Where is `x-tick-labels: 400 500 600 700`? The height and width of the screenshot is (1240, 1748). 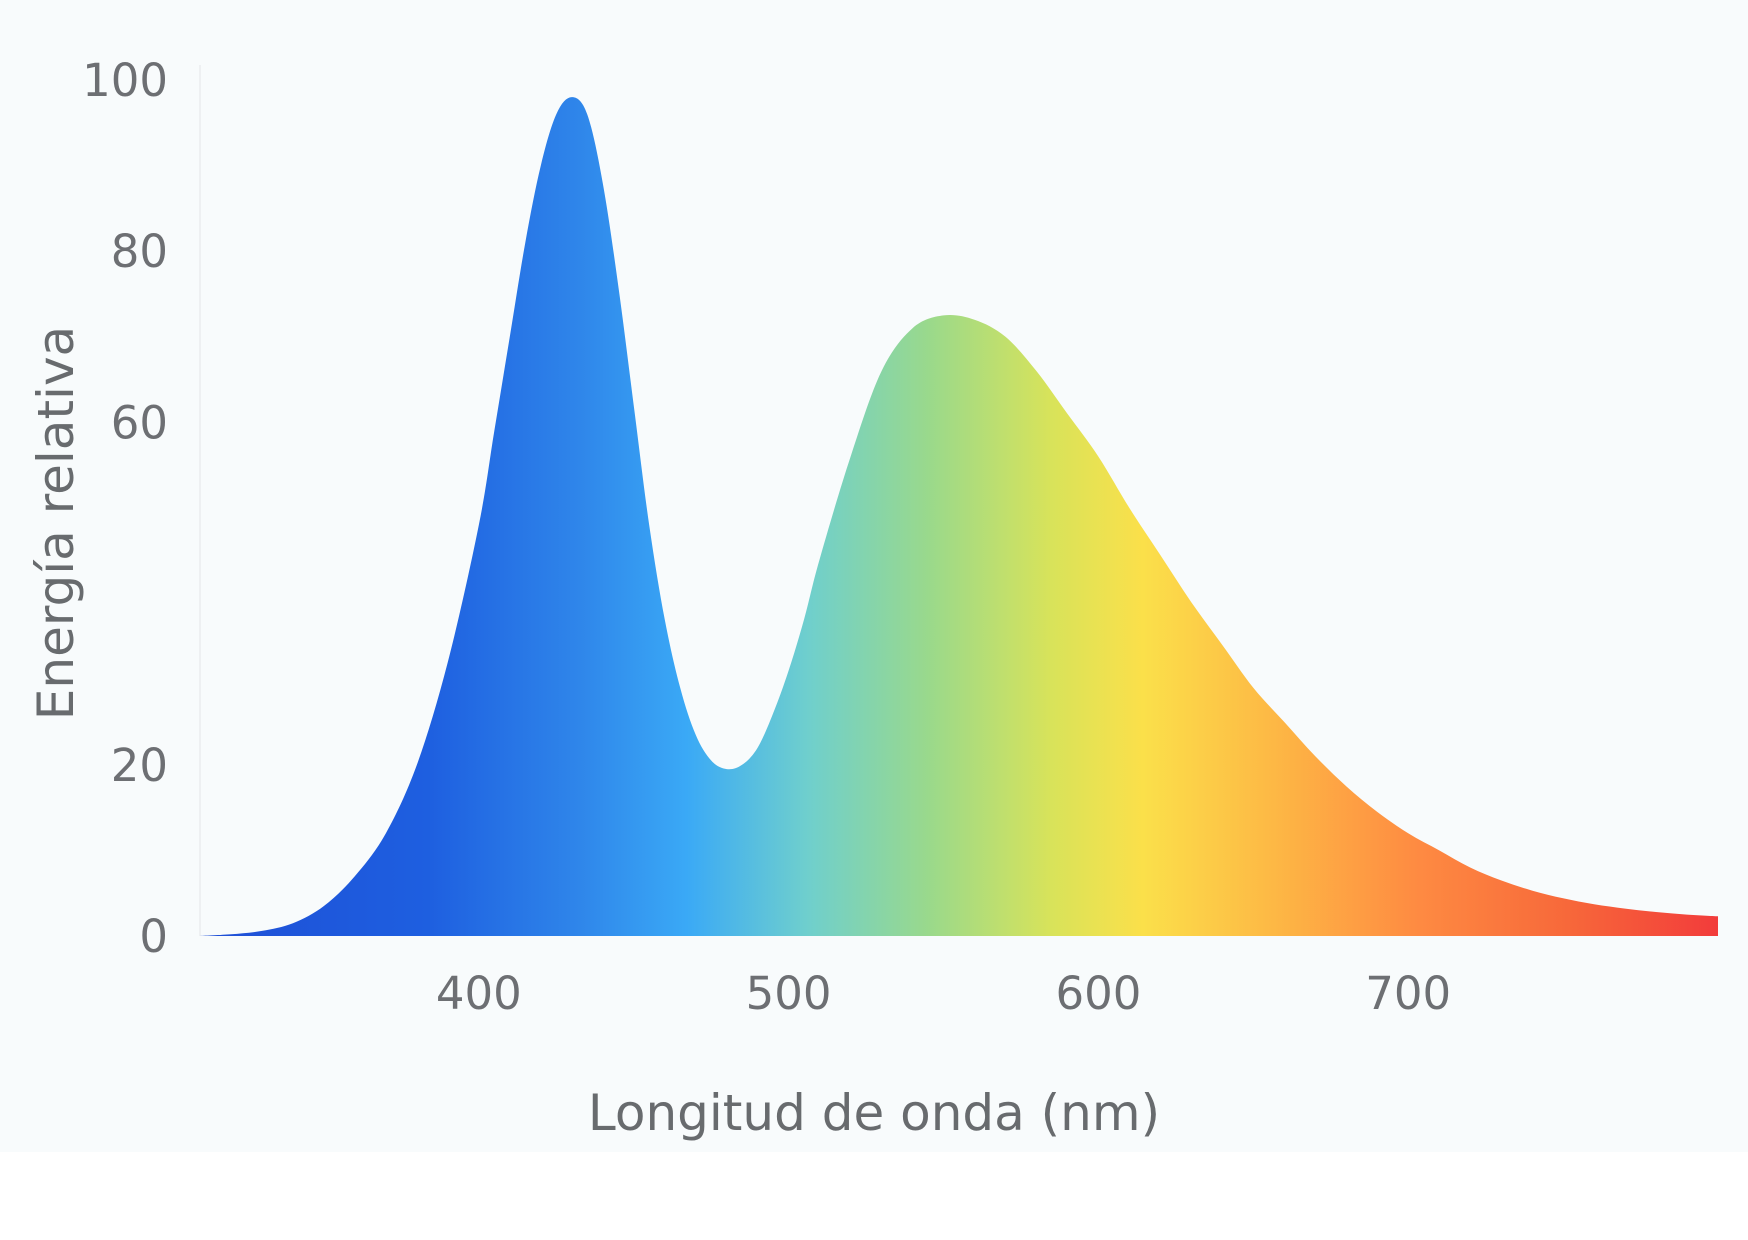 x-tick-labels: 400 500 600 700 is located at coordinates (943, 993).